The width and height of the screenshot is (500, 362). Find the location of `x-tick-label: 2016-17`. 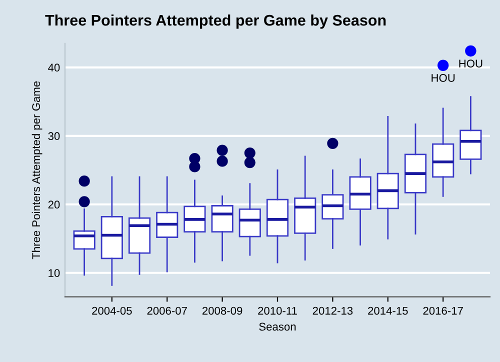

x-tick-label: 2016-17 is located at coordinates (443, 310).